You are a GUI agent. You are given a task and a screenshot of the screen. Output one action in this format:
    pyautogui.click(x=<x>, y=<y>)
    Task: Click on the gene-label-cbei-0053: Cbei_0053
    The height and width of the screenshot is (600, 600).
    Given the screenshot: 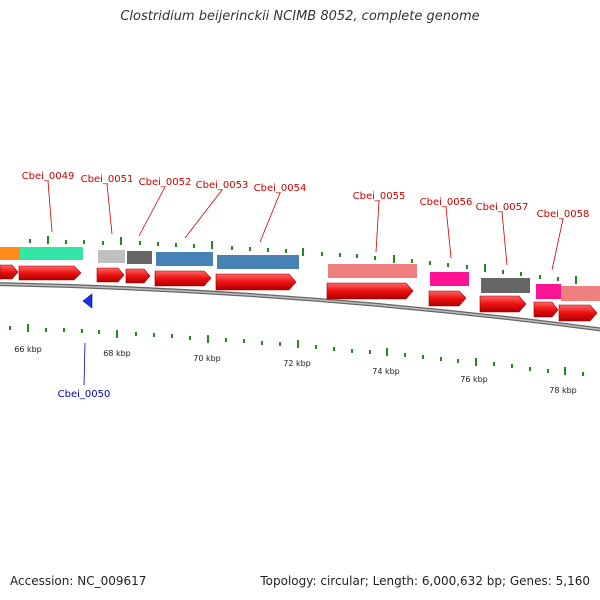 What is the action you would take?
    pyautogui.click(x=222, y=185)
    